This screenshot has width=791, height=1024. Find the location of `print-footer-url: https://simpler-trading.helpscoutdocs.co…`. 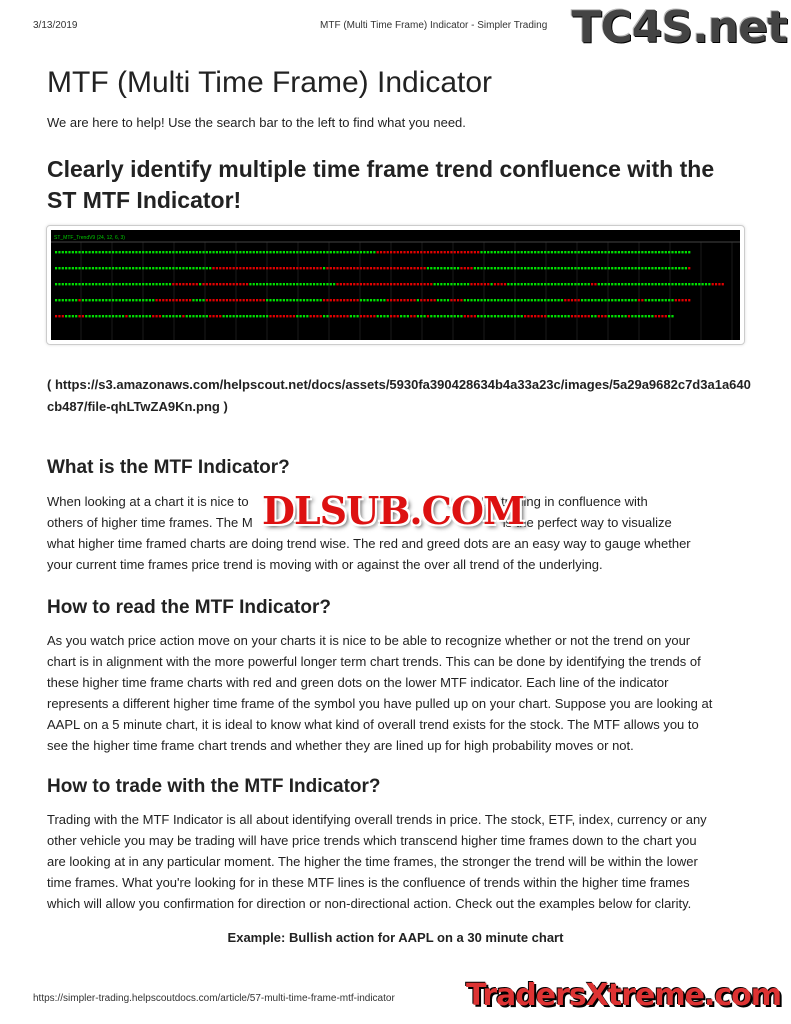

print-footer-url: https://simpler-trading.helpscoutdocs.co… is located at coordinates (214, 998).